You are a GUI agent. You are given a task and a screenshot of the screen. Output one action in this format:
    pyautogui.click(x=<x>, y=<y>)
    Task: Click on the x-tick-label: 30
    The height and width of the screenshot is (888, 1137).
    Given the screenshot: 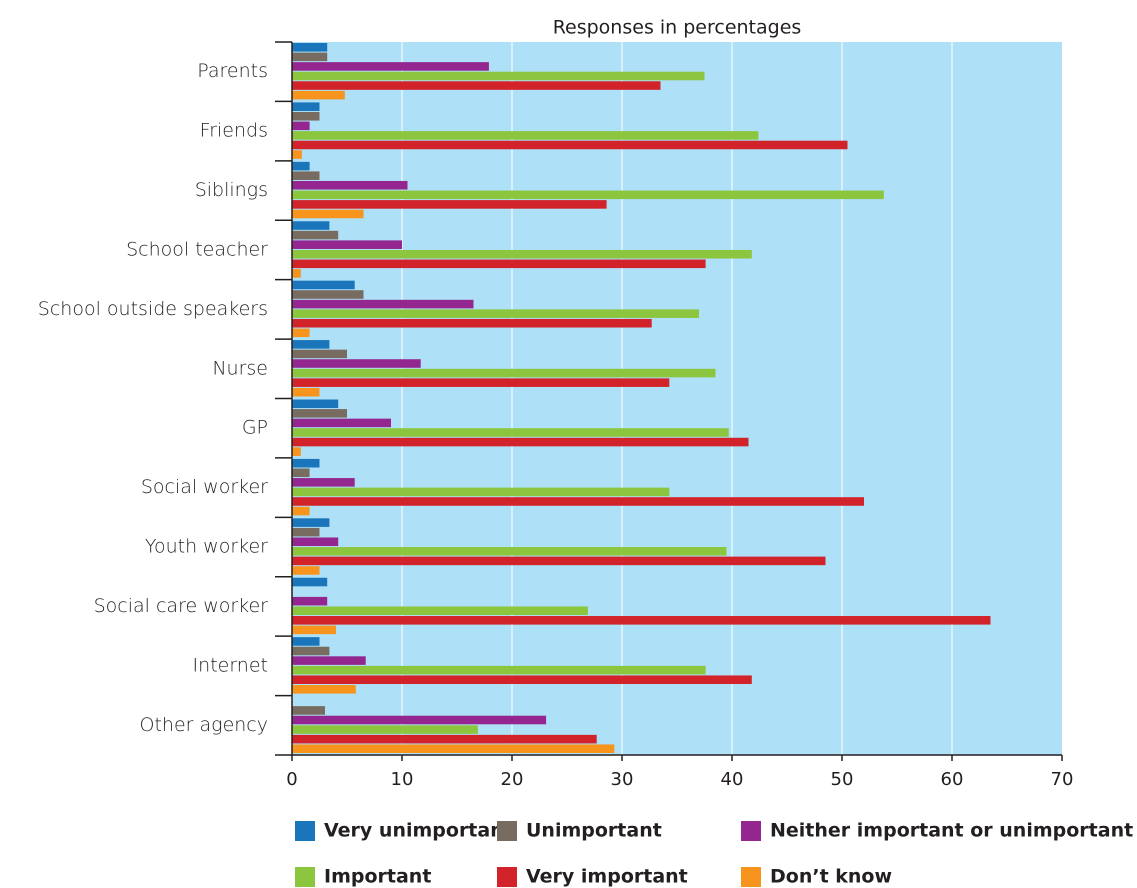 What is the action you would take?
    pyautogui.click(x=622, y=779)
    